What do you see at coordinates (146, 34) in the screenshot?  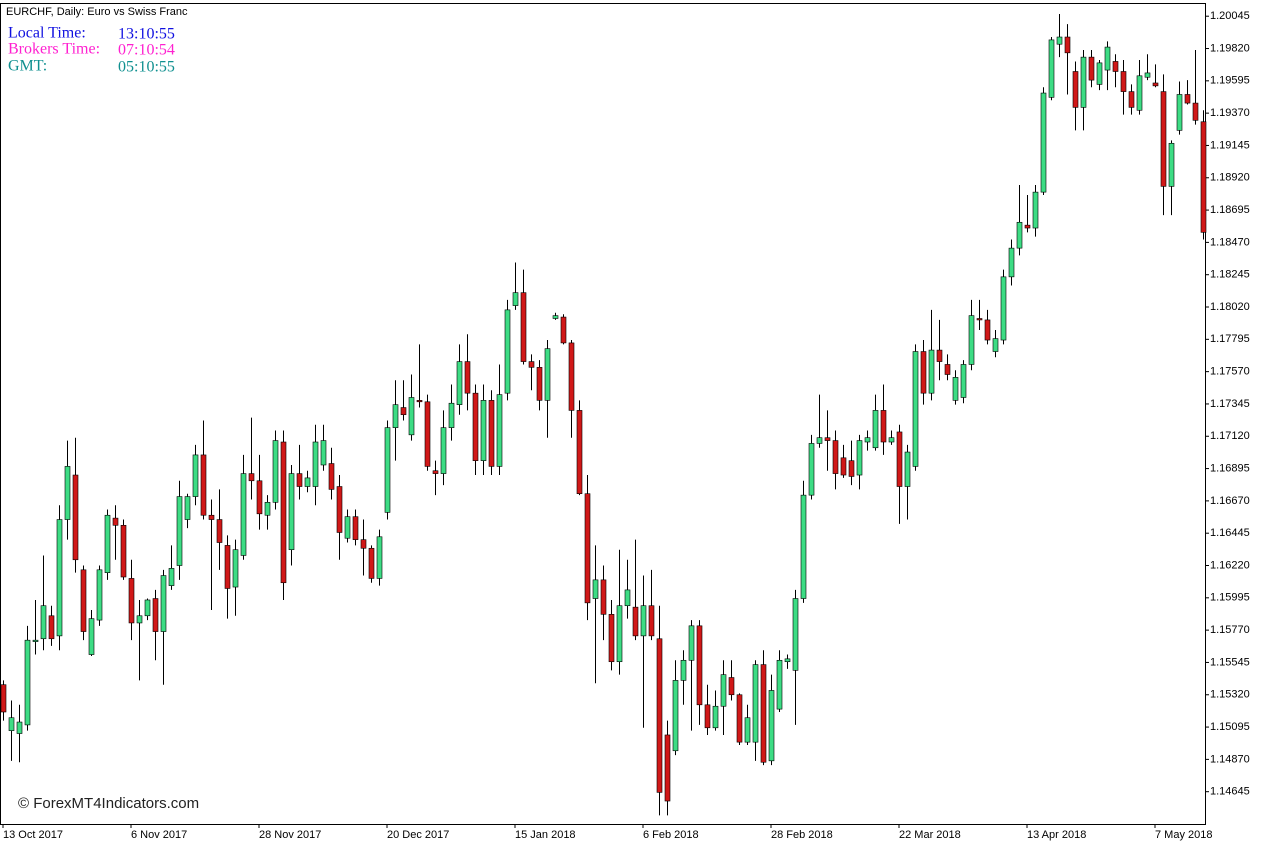 I see `time-value: 13:10:55` at bounding box center [146, 34].